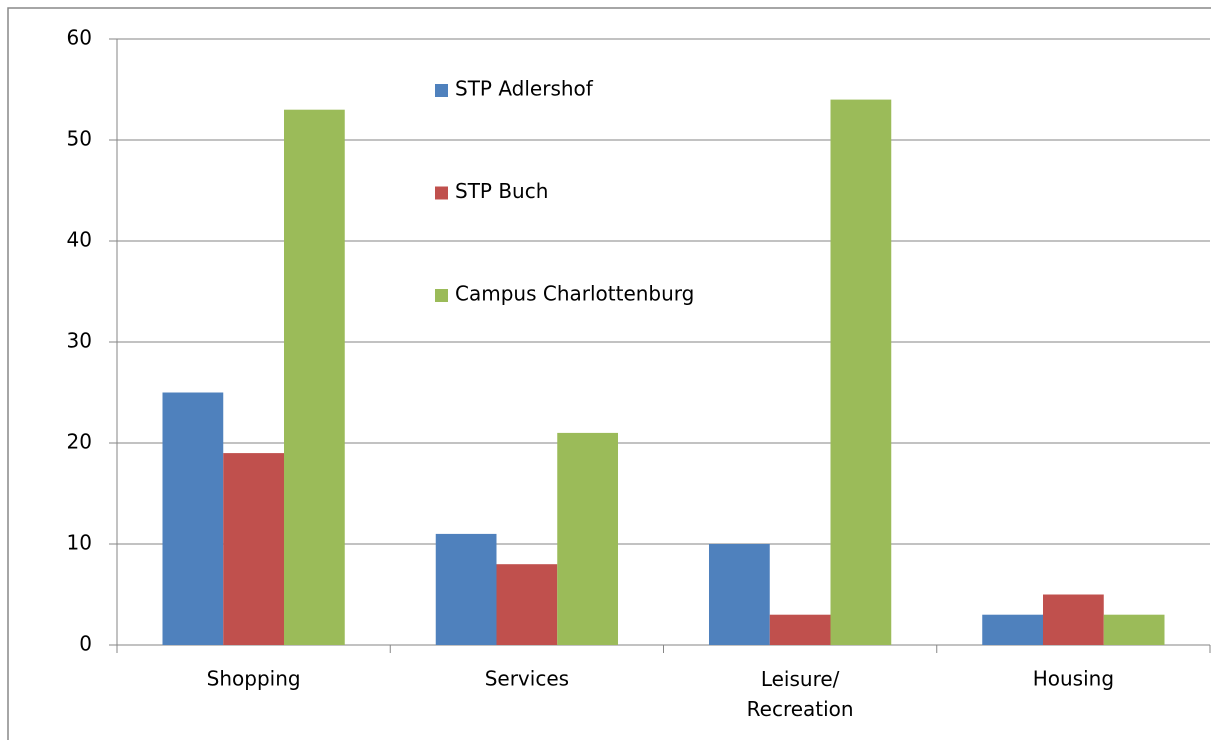  I want to click on x-tick-label-line: Recreation, so click(800, 709).